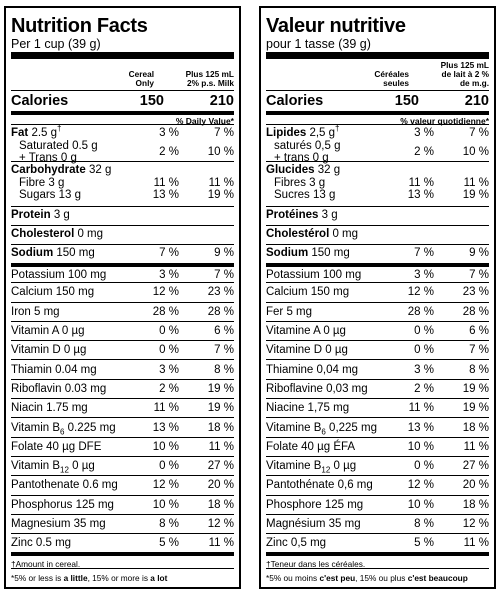 Image resolution: width=503 pixels, height=601 pixels. Describe the element at coordinates (377, 407) in the screenshot. I see `vitamin-mineral-row: Niacine 1,75 mg 11 % 19 %` at that location.